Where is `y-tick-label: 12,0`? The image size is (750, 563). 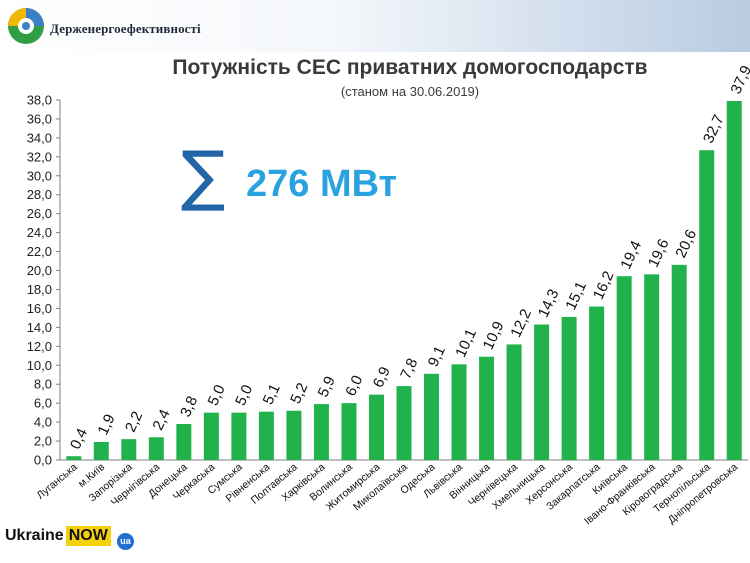 y-tick-label: 12,0 is located at coordinates (39, 346).